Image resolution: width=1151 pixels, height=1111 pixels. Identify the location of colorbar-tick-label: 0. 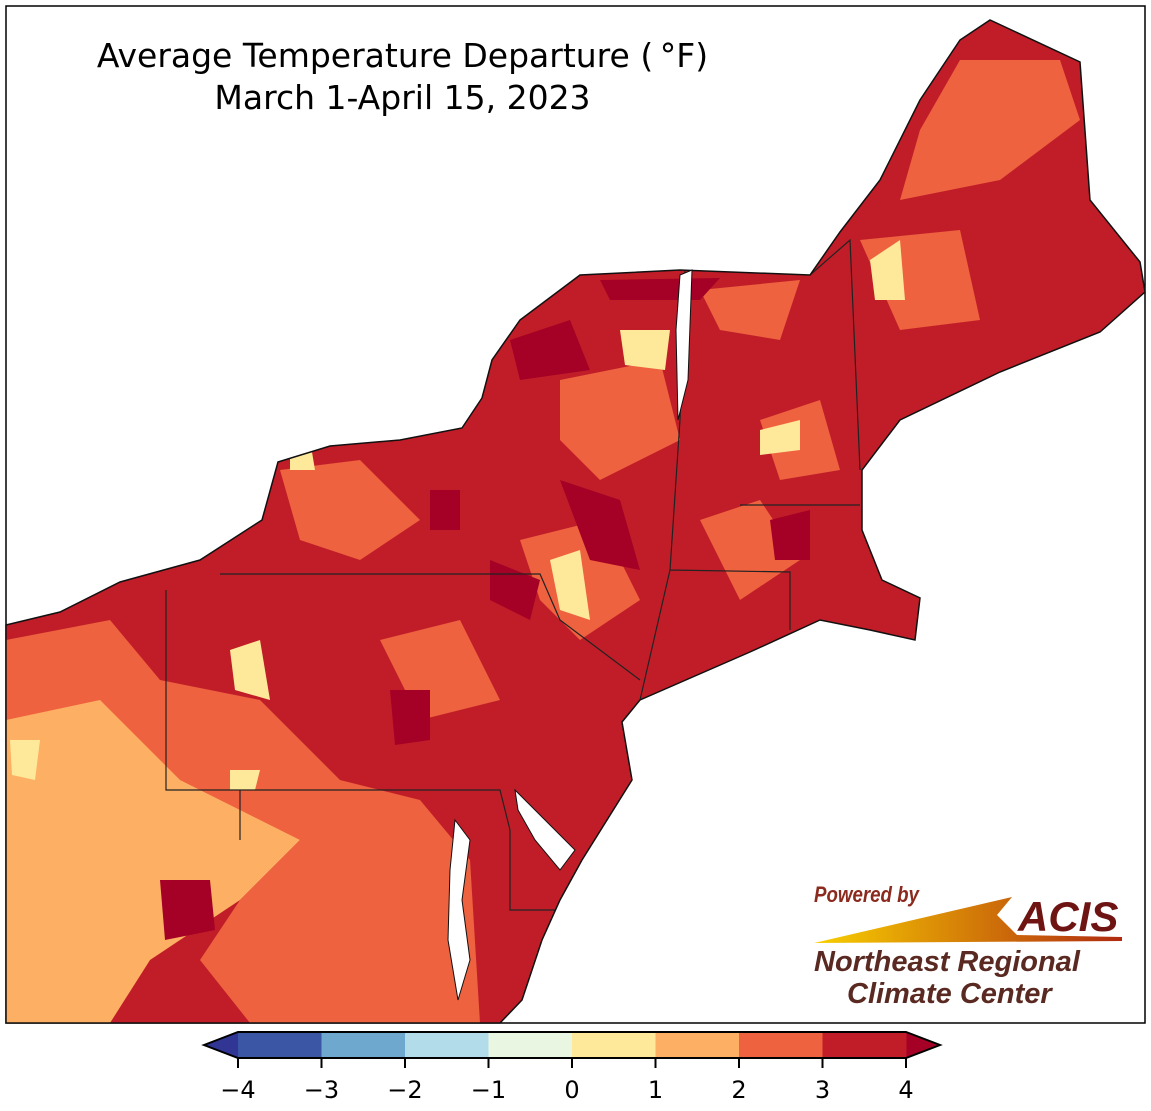
(572, 1090).